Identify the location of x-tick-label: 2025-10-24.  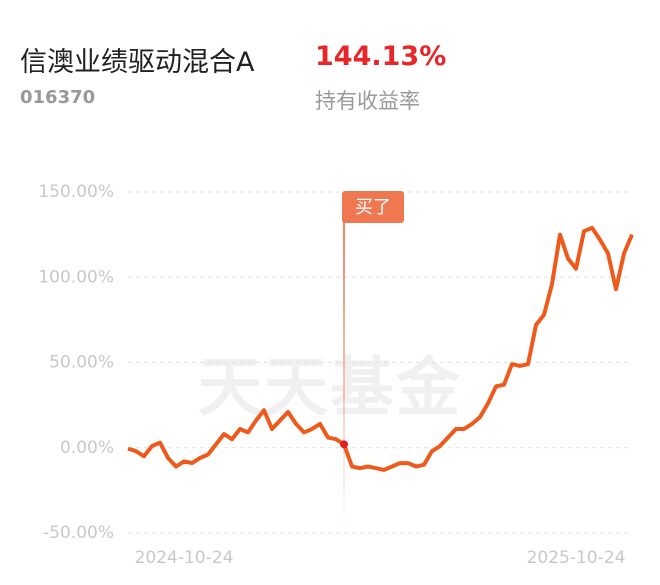
(576, 558).